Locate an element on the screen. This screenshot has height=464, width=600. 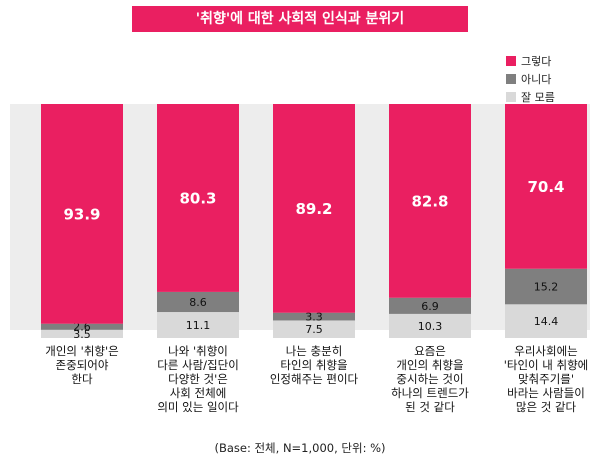
legend-label-1: 그렇다 is located at coordinates (536, 61).